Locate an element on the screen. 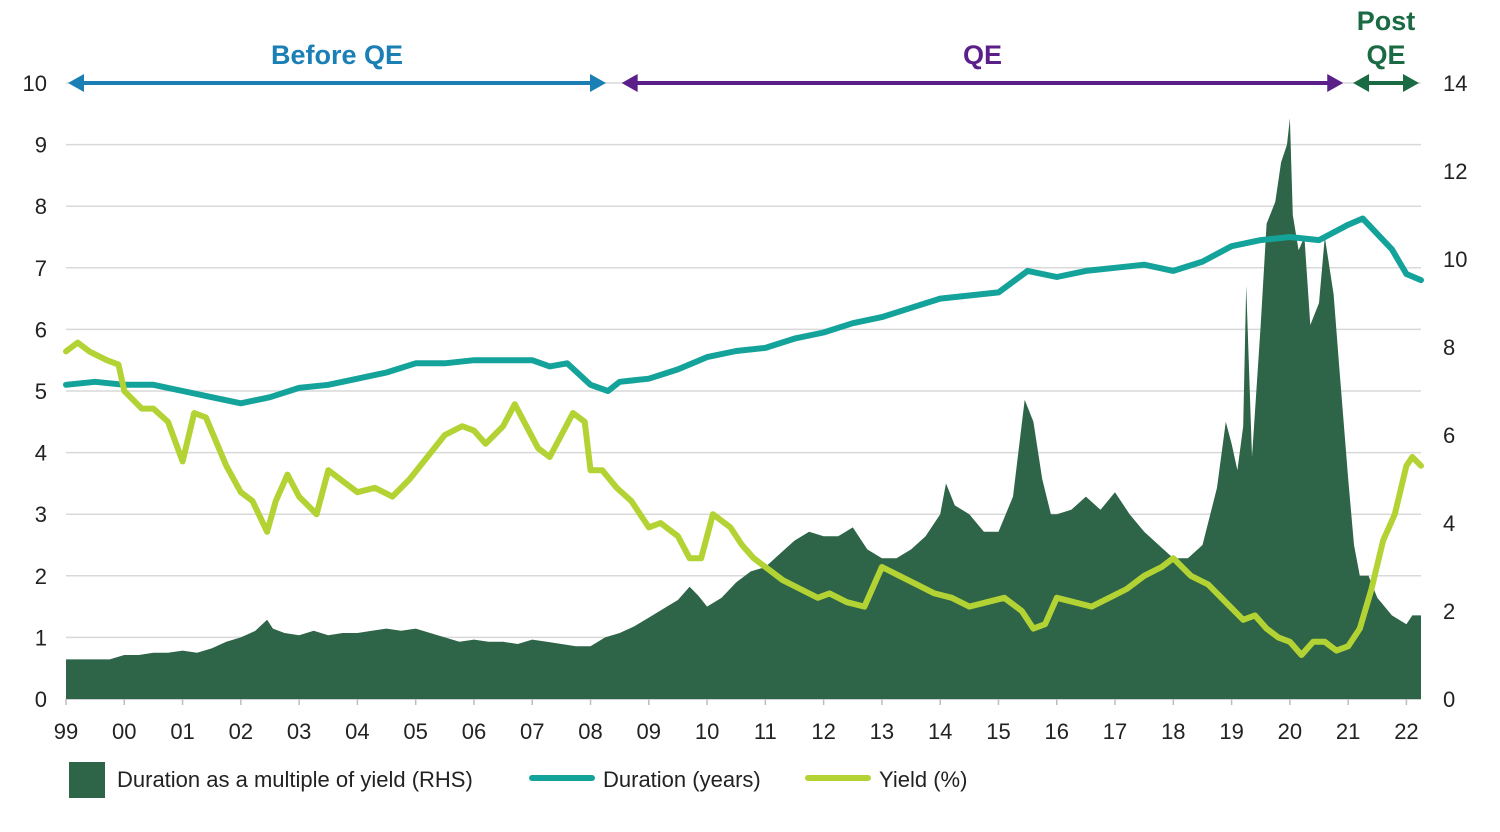 This screenshot has height=832, width=1500. y-right-tick-label: 2 is located at coordinates (1449, 611).